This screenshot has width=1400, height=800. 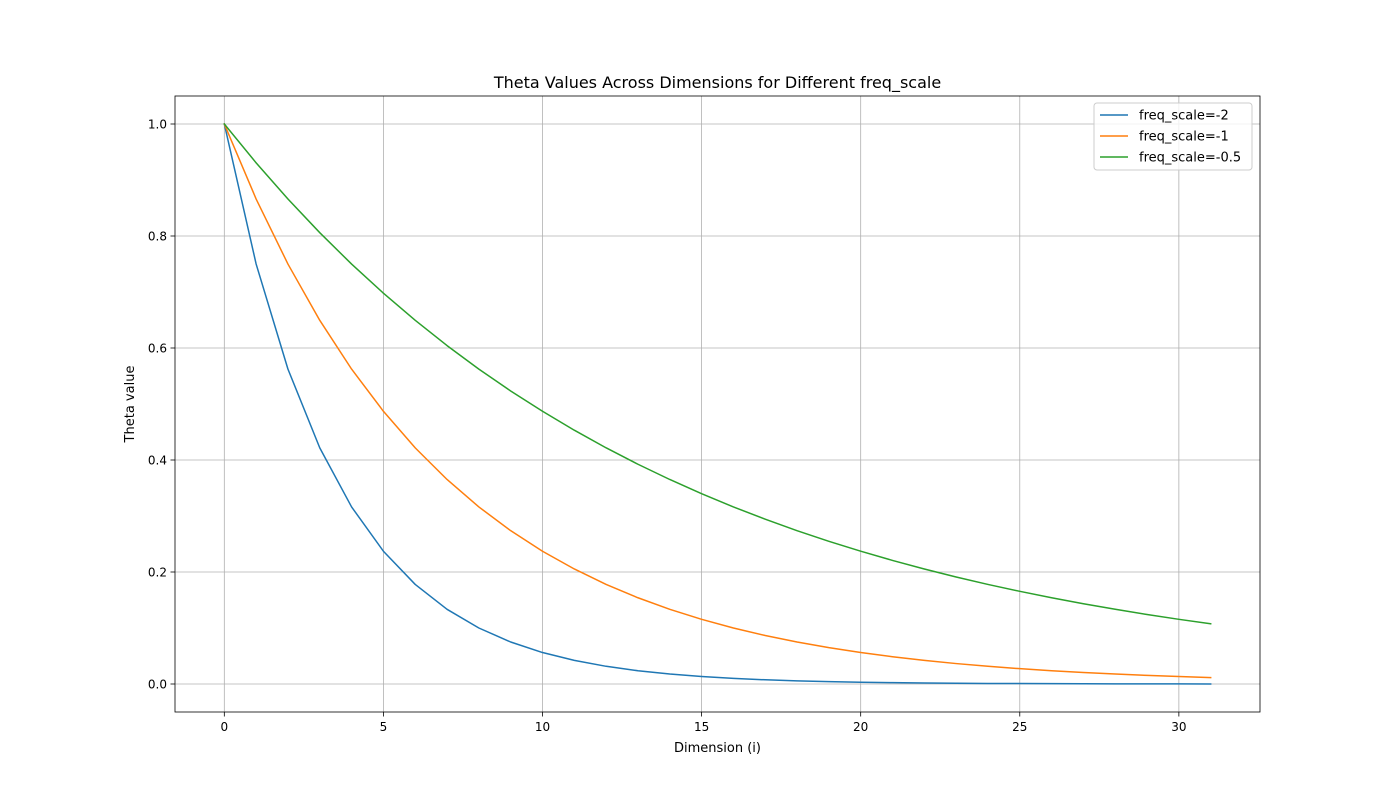 I want to click on x-axis: 0 5 10 15 20 25 30, so click(x=703, y=723).